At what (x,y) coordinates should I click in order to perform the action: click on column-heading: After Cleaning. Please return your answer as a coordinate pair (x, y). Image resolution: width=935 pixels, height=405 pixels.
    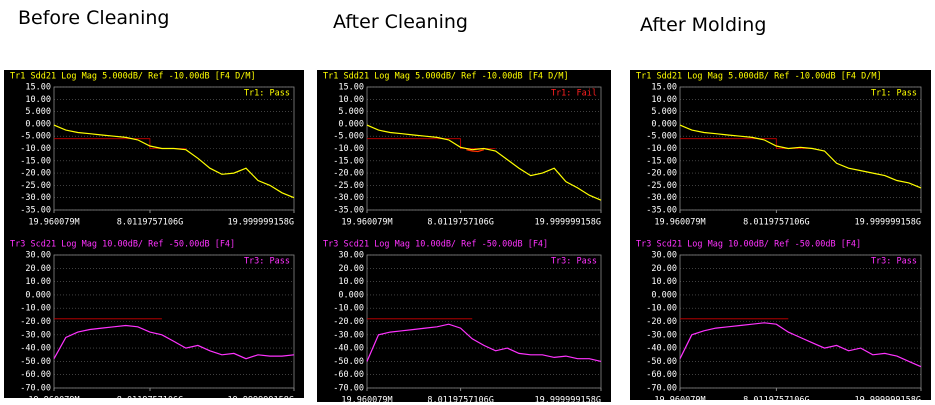
    Looking at the image, I should click on (400, 22).